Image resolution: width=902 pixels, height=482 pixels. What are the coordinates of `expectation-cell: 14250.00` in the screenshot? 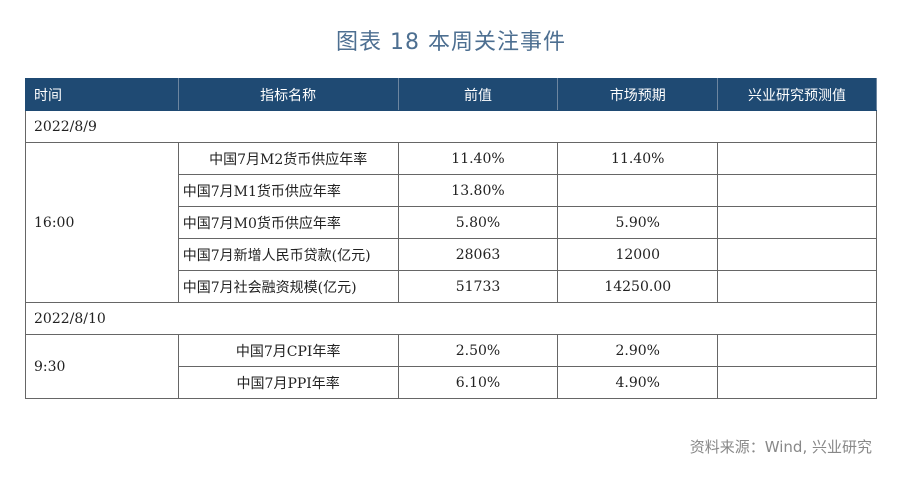 It's located at (638, 286).